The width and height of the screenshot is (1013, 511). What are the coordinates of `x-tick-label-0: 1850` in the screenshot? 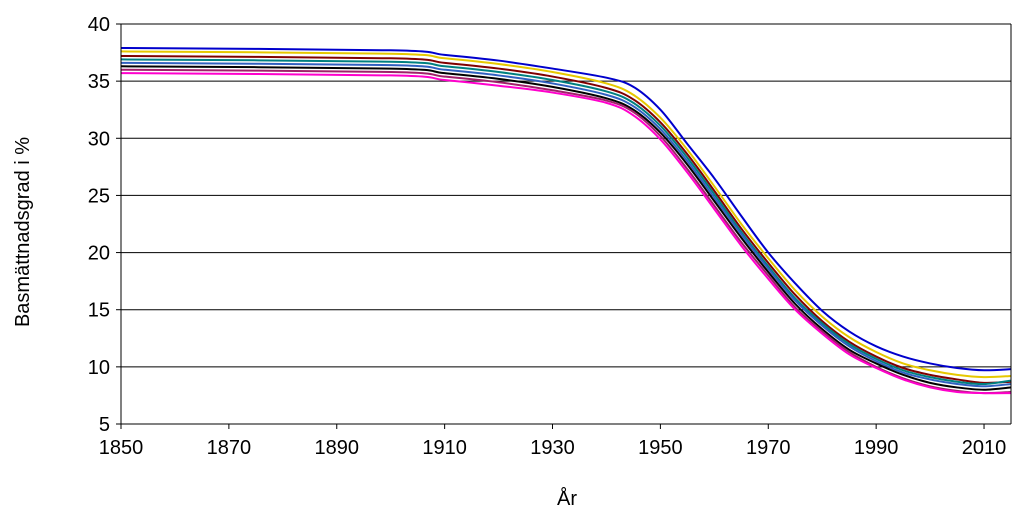 It's located at (121, 448).